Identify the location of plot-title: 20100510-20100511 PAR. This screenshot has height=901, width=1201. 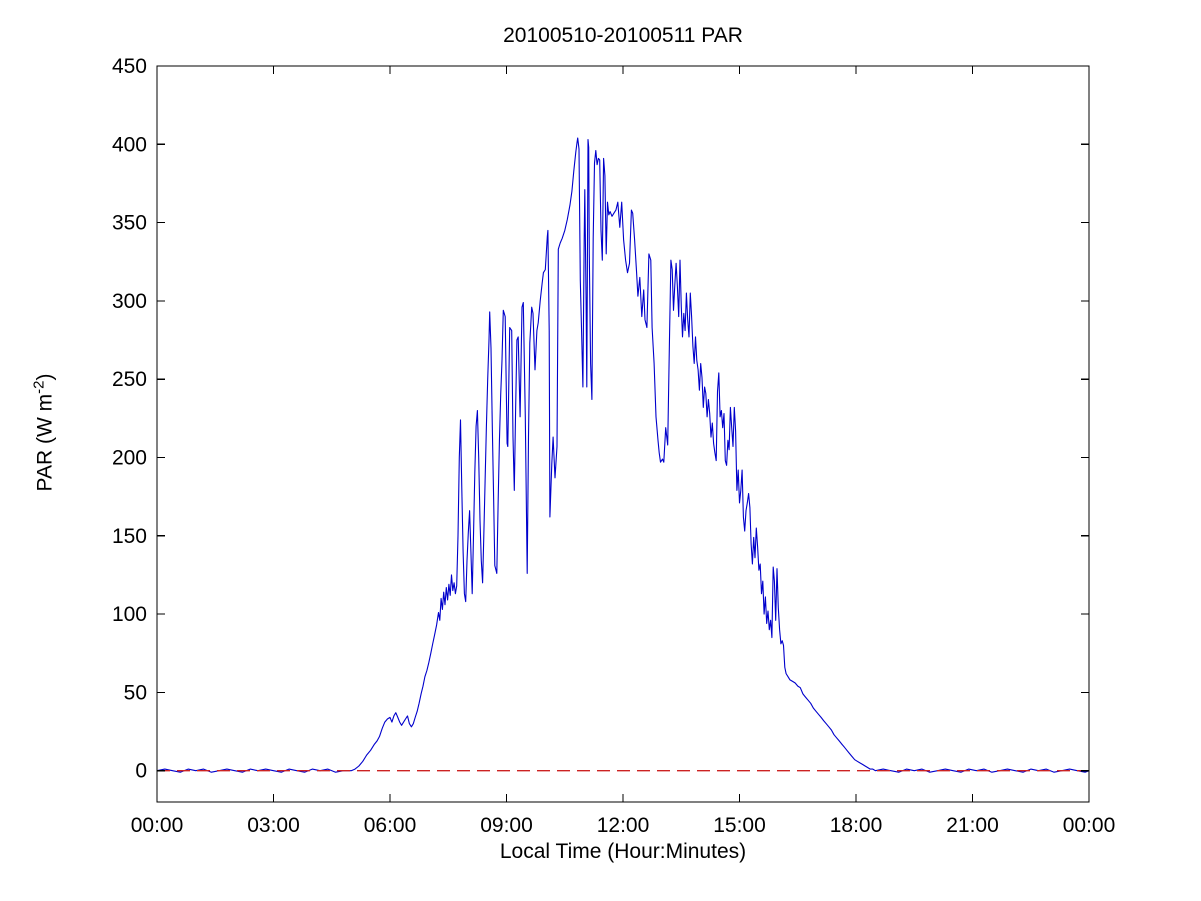
(623, 35).